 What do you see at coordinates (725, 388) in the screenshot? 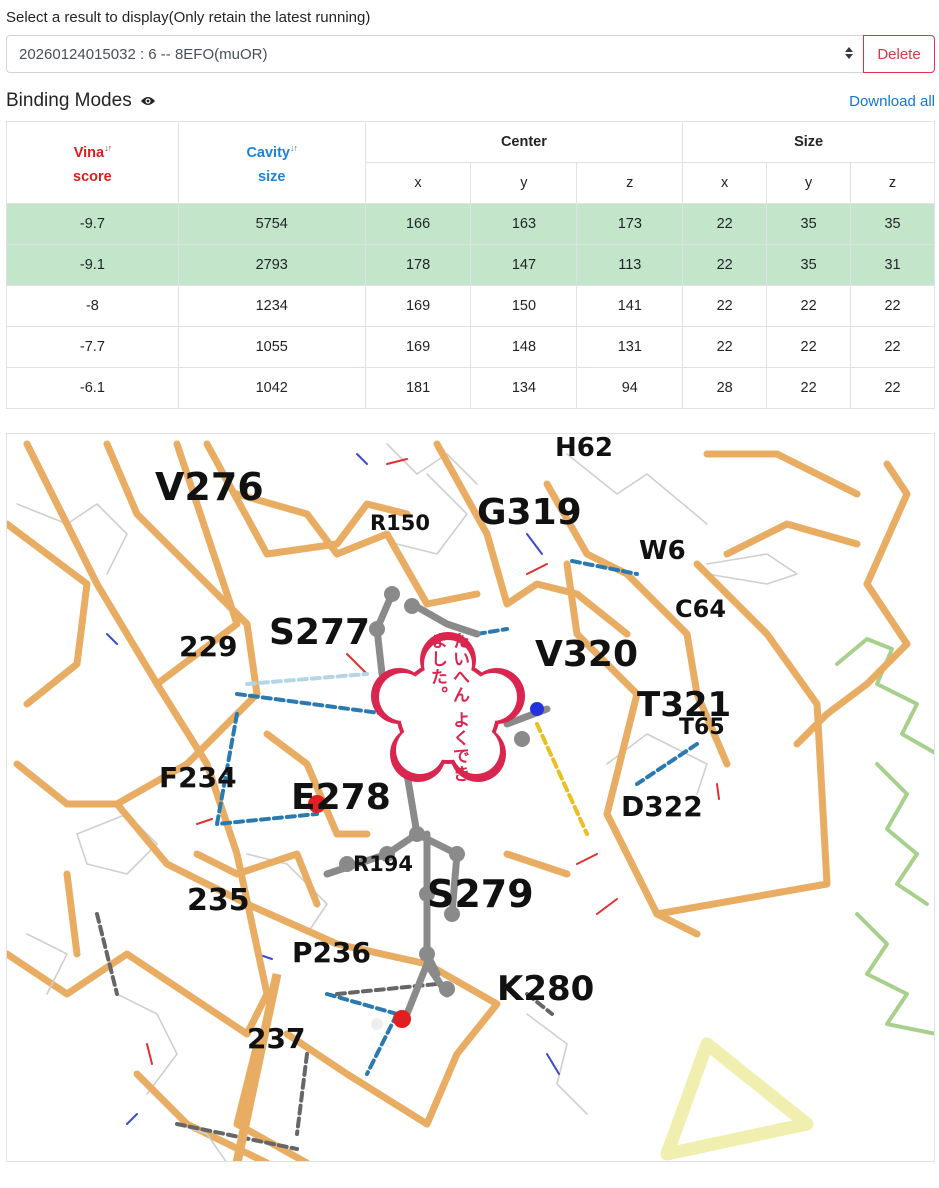
I see `size-x-cell: 28` at bounding box center [725, 388].